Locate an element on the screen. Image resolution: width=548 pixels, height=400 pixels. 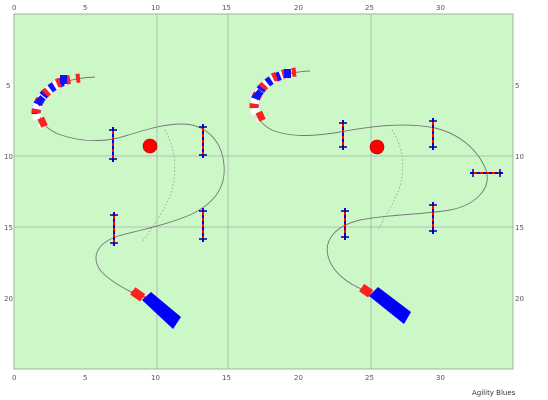
axis-top: 0 5 10 15 20 25 30 is located at coordinates (228, 8).